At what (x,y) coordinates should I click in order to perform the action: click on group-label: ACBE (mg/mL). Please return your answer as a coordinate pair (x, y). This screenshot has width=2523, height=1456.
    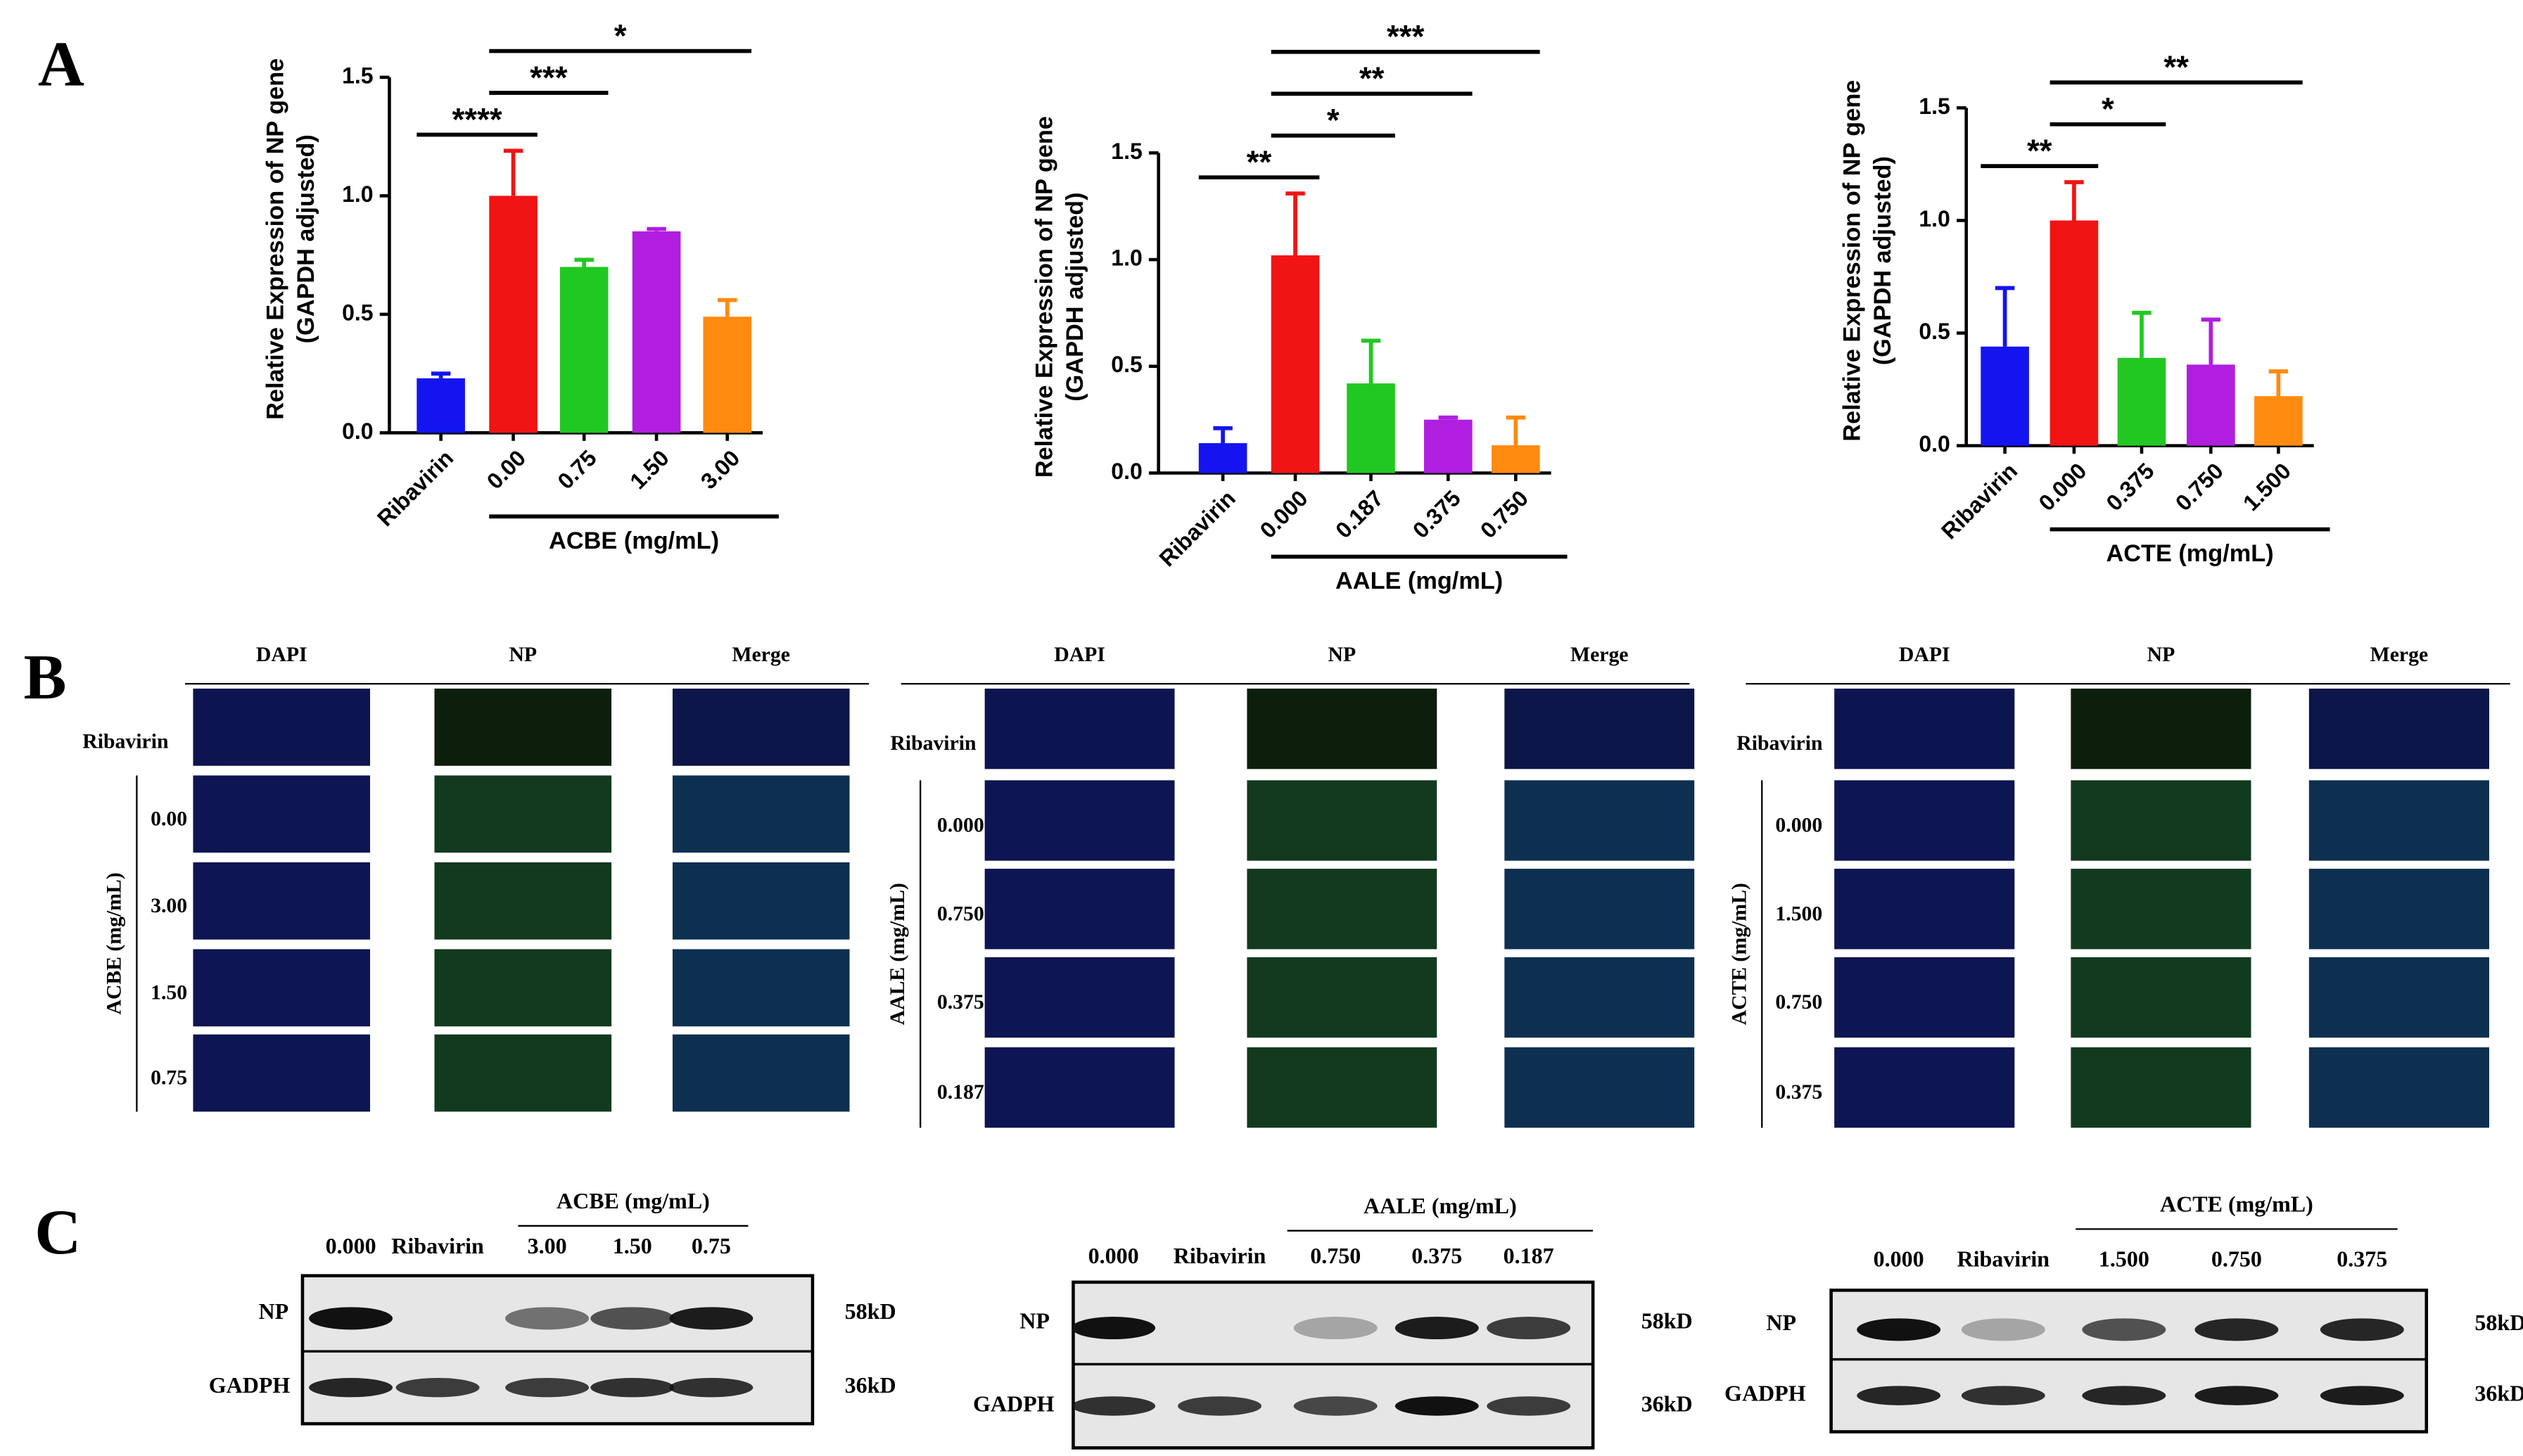
    Looking at the image, I should click on (114, 943).